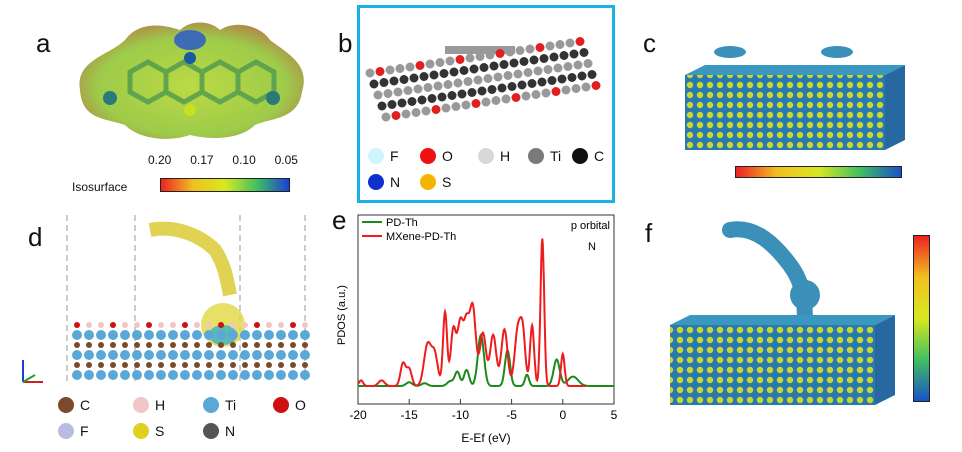 The height and width of the screenshot is (452, 962). Describe the element at coordinates (219, 405) in the screenshot. I see `legend-d-Ti: Ti` at that location.